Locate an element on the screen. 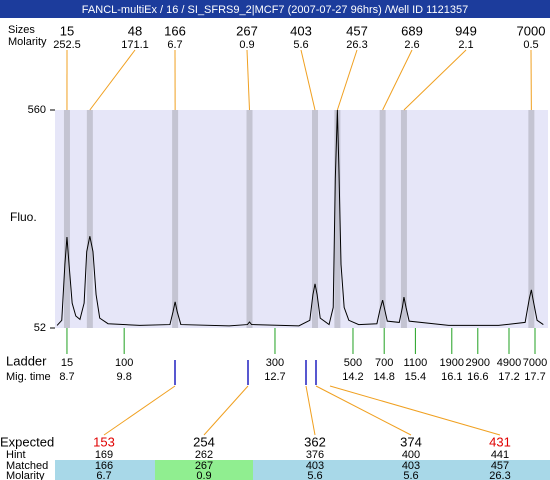 This screenshot has width=550, height=480. hint-value: 441 is located at coordinates (500, 455).